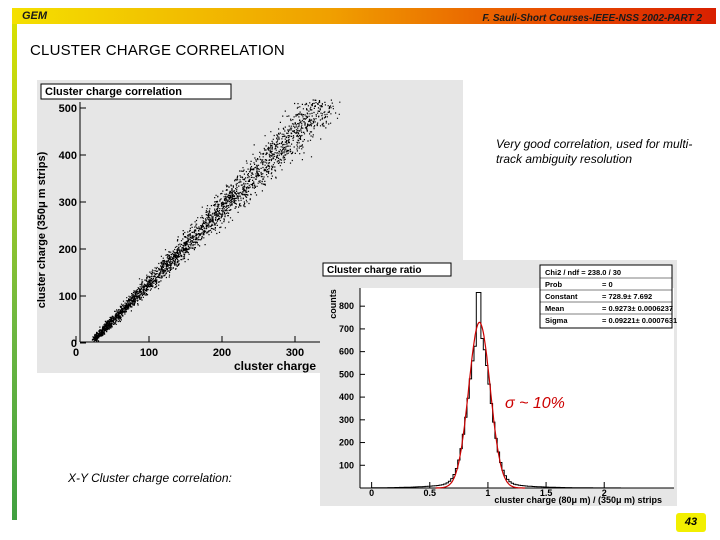 The height and width of the screenshot is (540, 720). What do you see at coordinates (578, 500) in the screenshot?
I see `chart2-x-label: cluster charge (80μ m) / (350μ m) strips` at bounding box center [578, 500].